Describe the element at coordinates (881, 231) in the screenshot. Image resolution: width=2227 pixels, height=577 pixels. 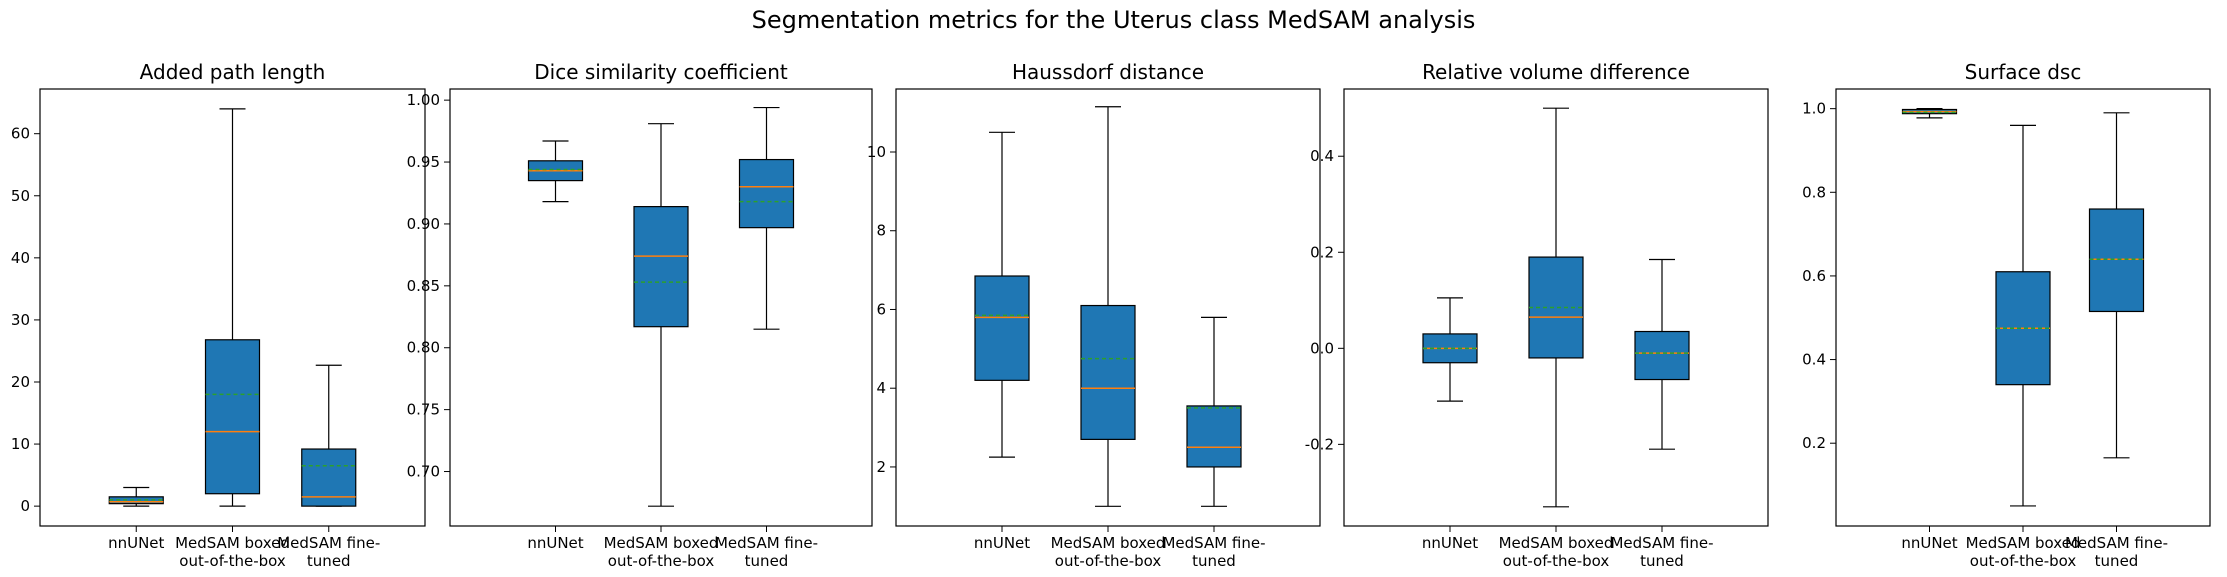
I see `ytick-label-2-3: 8` at that location.